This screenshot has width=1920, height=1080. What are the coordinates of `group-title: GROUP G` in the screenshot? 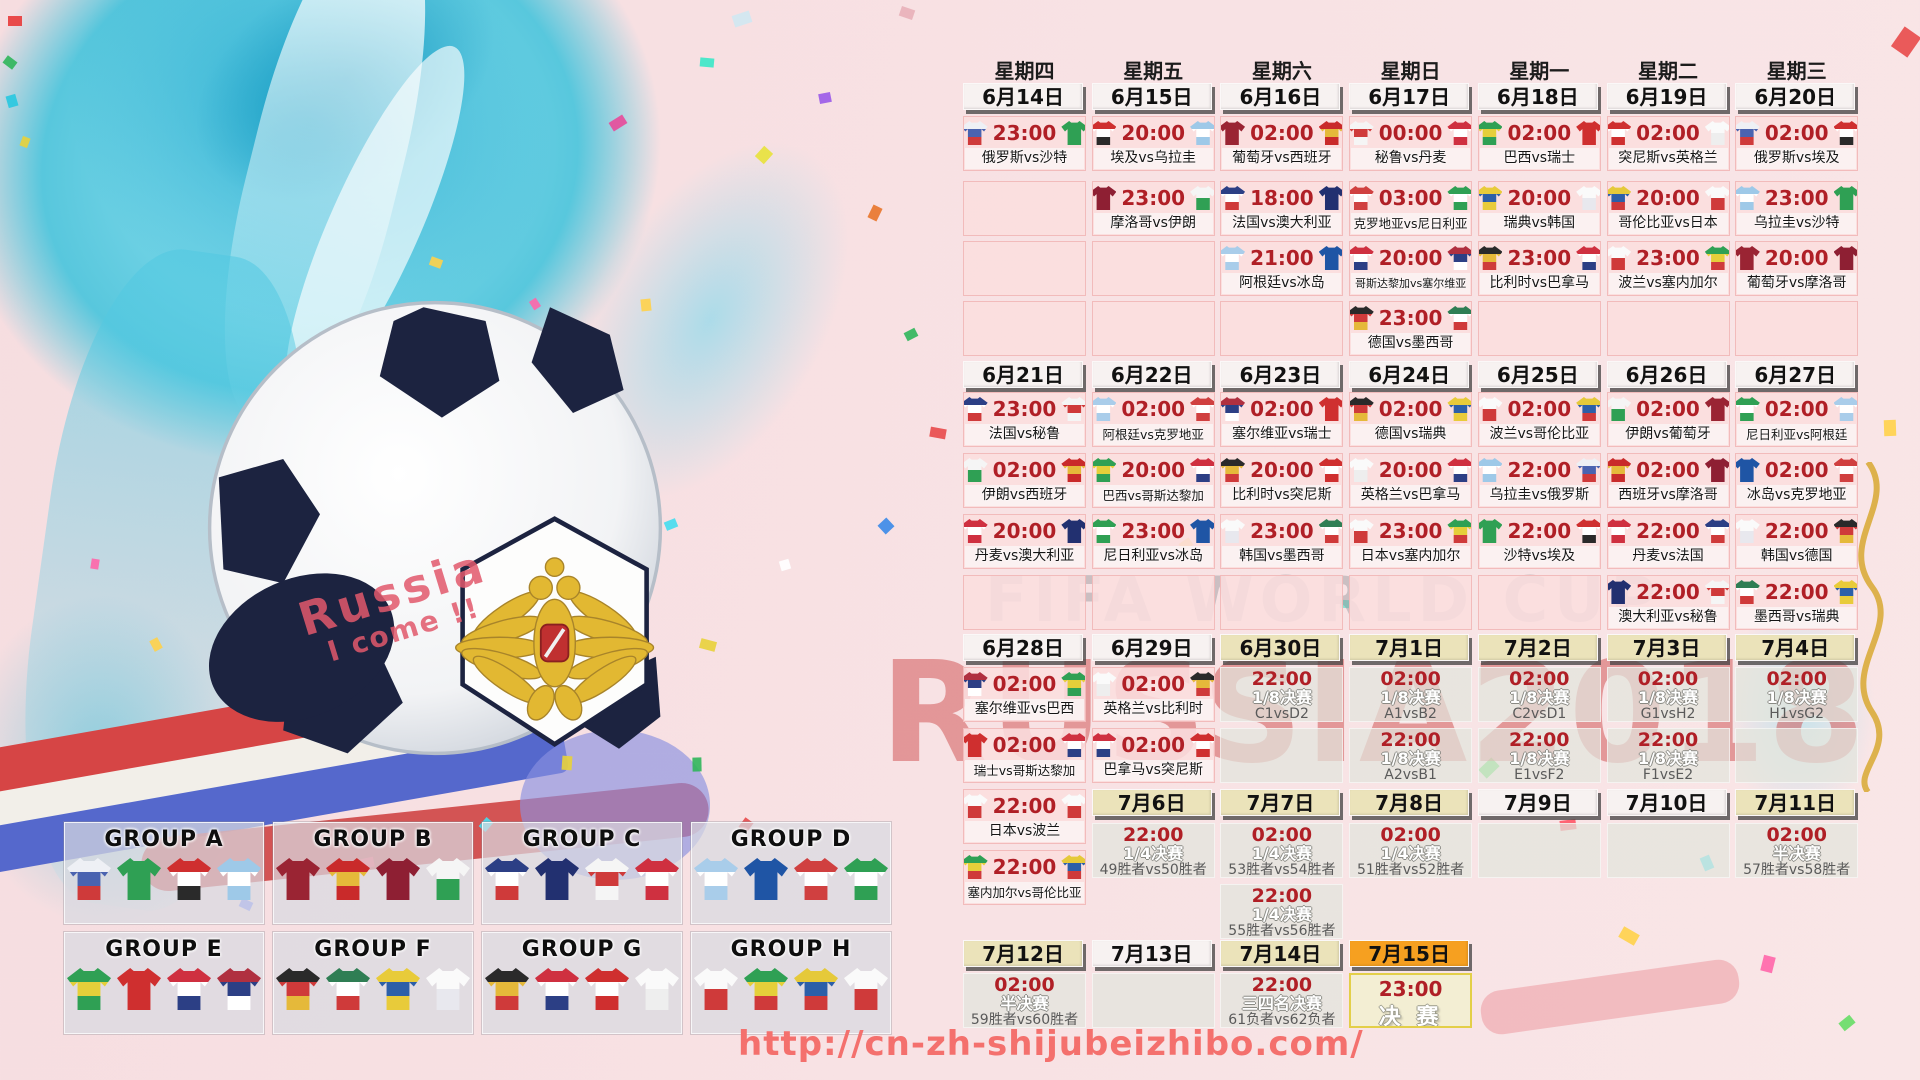 It's located at (582, 949).